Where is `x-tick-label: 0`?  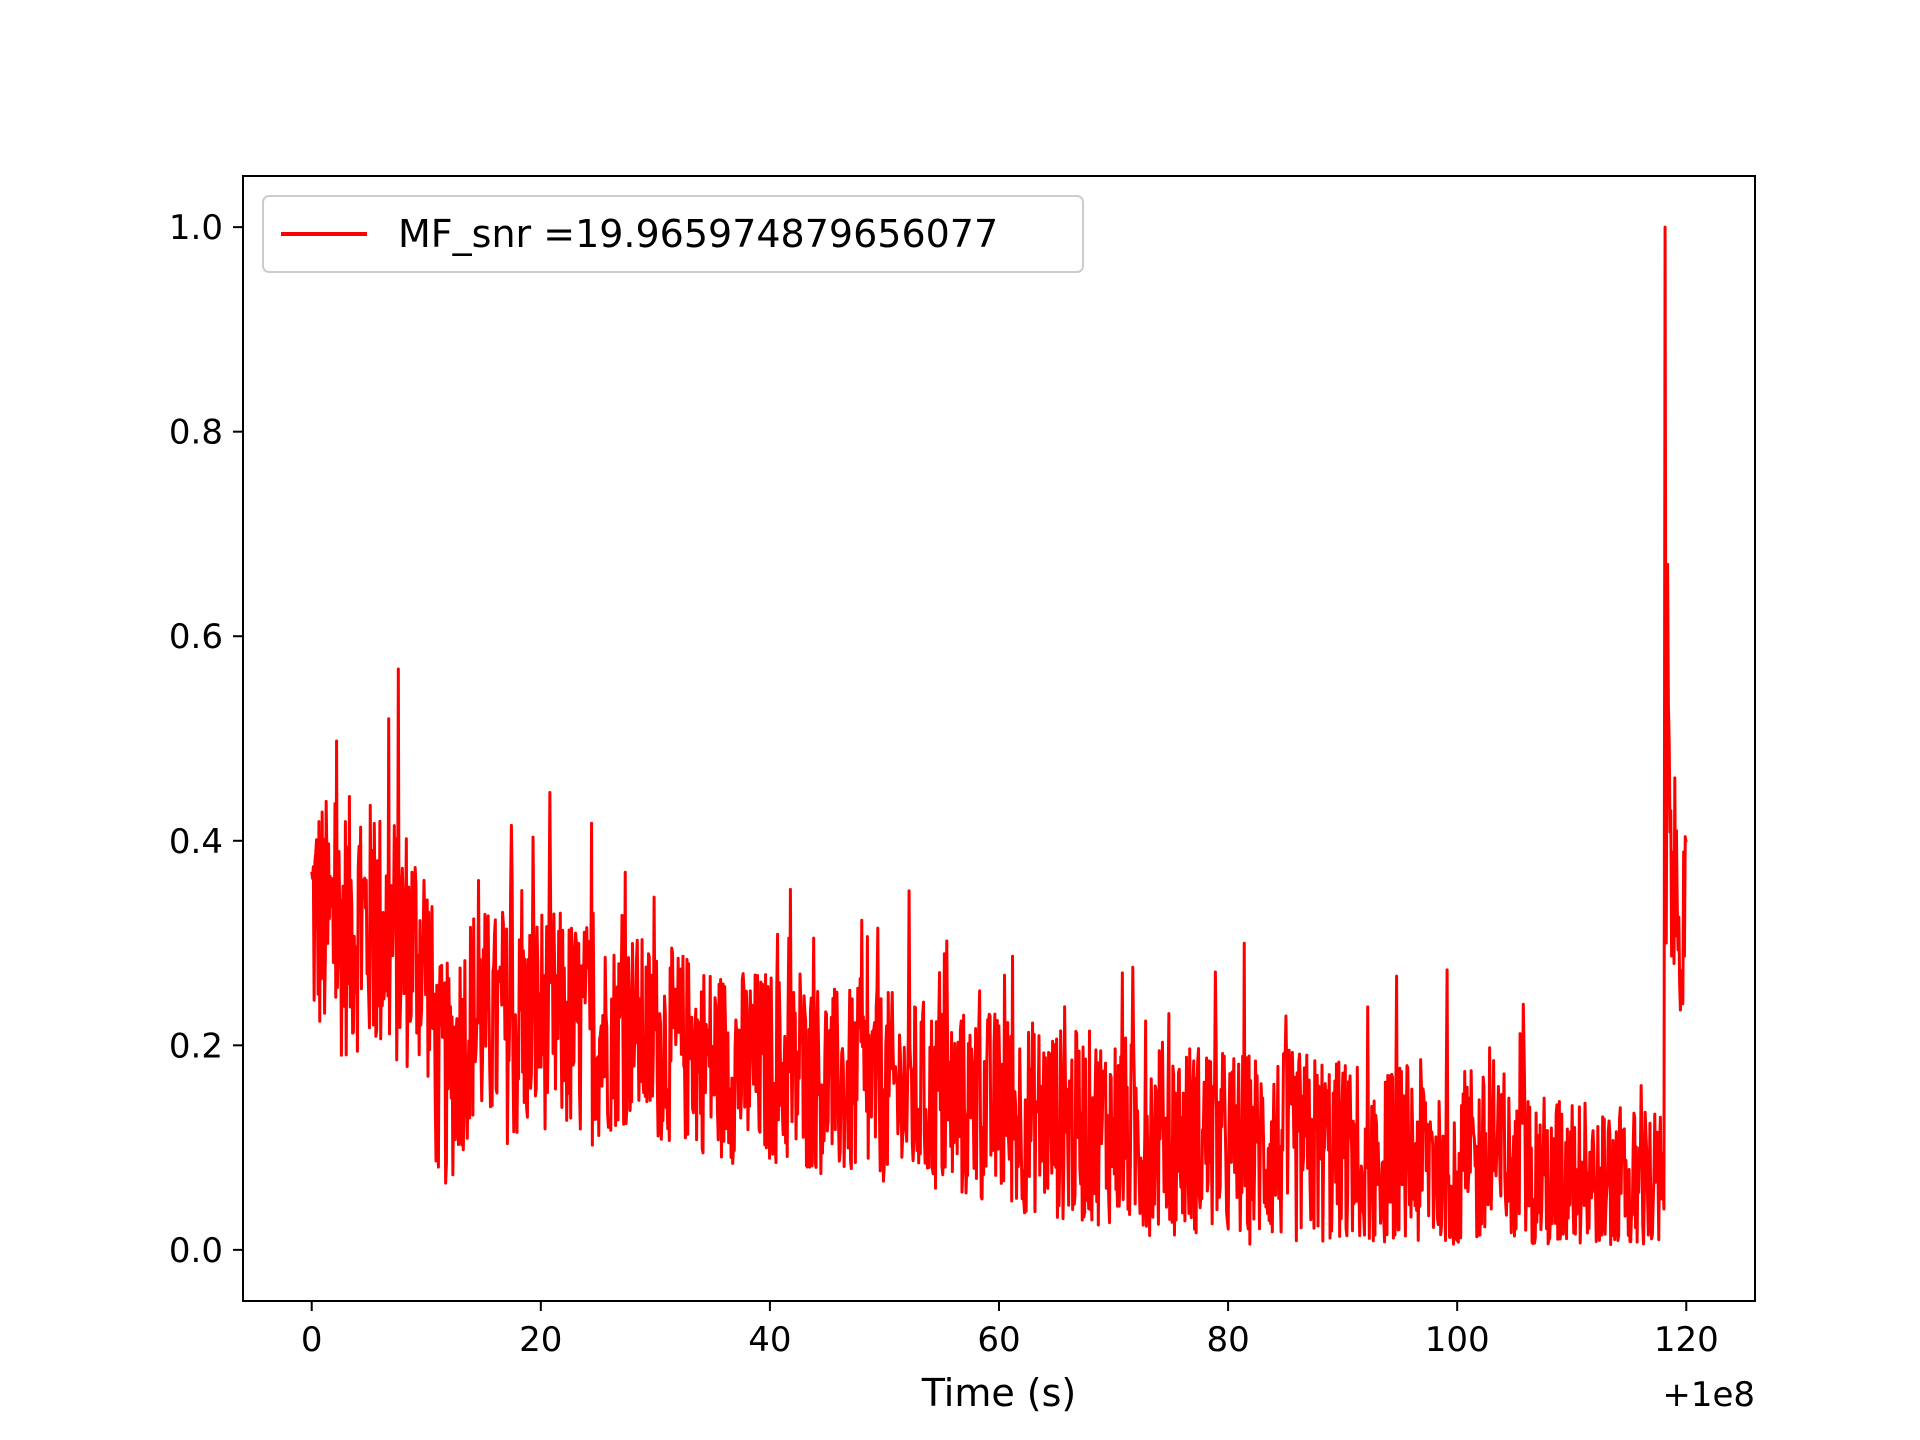
x-tick-label: 0 is located at coordinates (312, 1340).